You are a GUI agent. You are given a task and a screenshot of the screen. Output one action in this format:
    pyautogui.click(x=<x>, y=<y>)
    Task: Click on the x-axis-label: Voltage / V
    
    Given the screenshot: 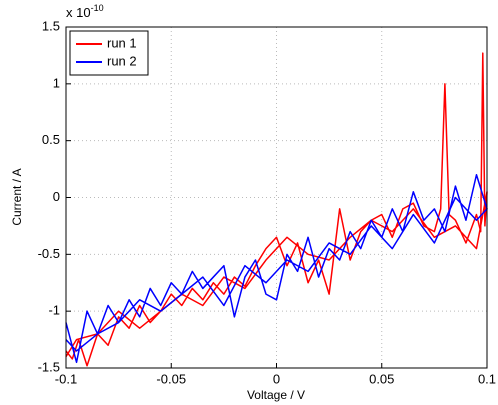 What is the action you would take?
    pyautogui.click(x=276, y=395)
    